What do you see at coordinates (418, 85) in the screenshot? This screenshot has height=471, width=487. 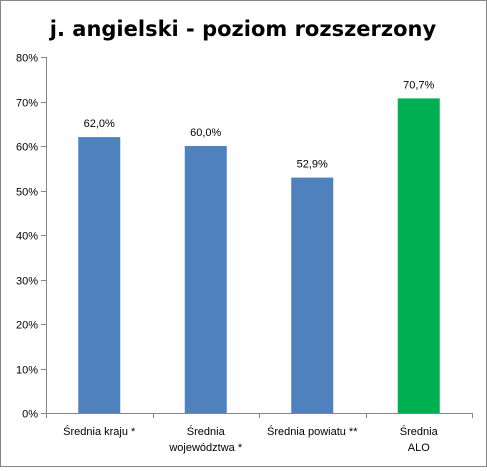 I see `data-label: 70,7%` at bounding box center [418, 85].